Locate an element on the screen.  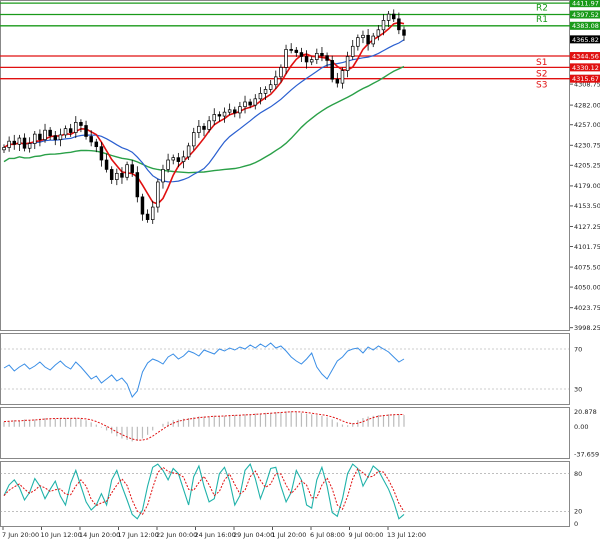
macd-histogram is located at coordinates (204, 426).